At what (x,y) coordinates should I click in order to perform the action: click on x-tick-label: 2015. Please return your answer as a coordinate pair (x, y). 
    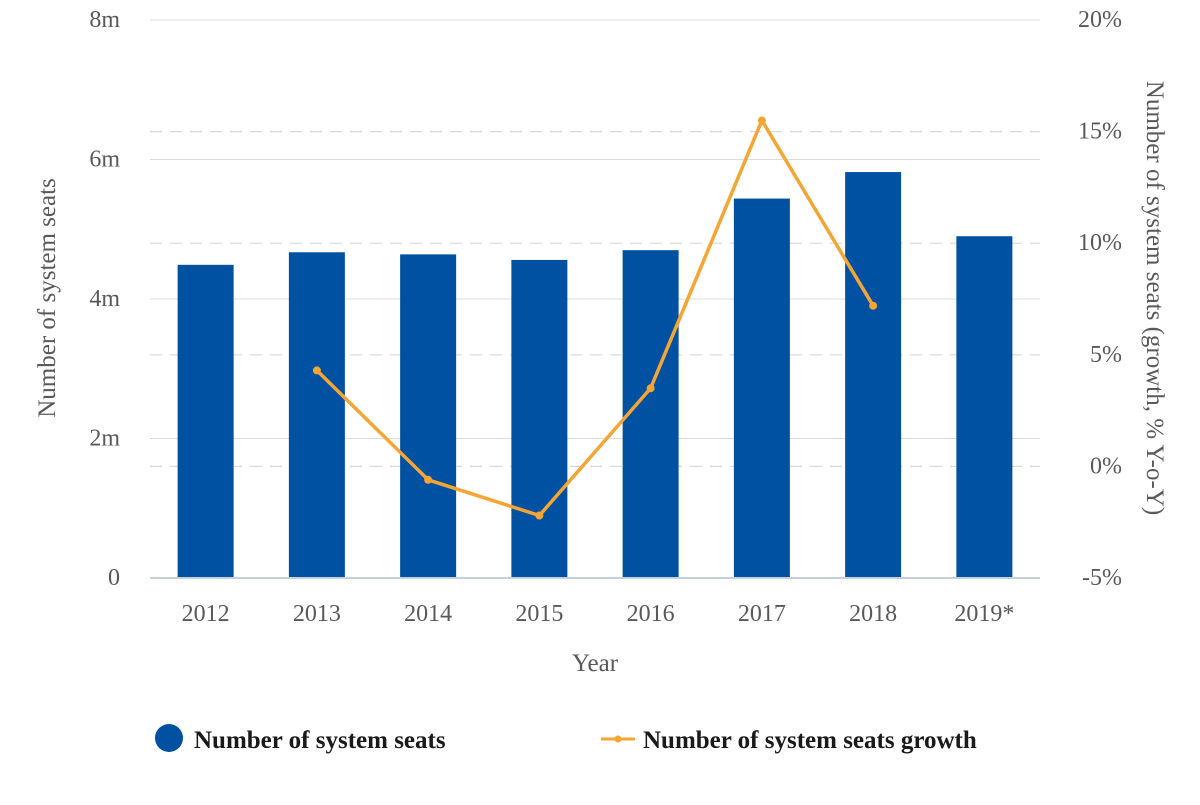
    Looking at the image, I should click on (539, 614).